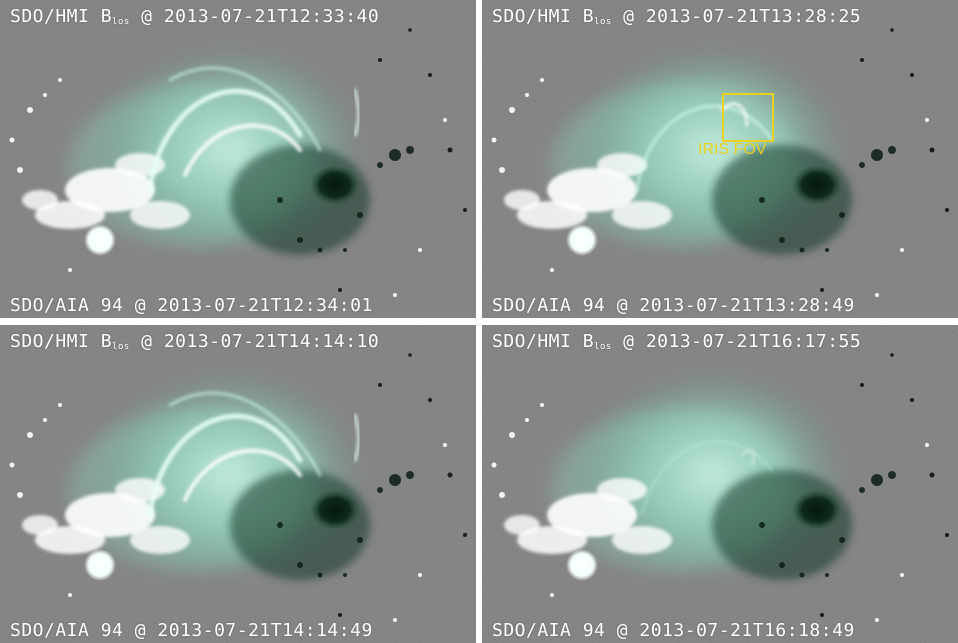 The width and height of the screenshot is (958, 643). What do you see at coordinates (732, 149) in the screenshot?
I see `iris-fov-label: IRIS FOV` at bounding box center [732, 149].